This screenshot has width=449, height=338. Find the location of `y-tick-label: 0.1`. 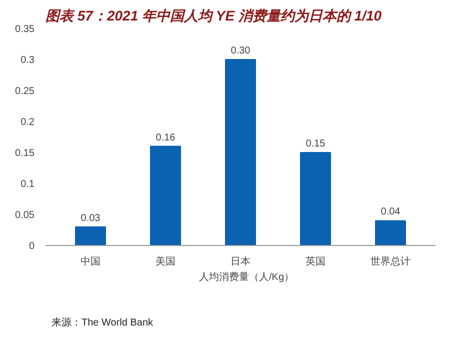

y-tick-label: 0.1 is located at coordinates (27, 184).